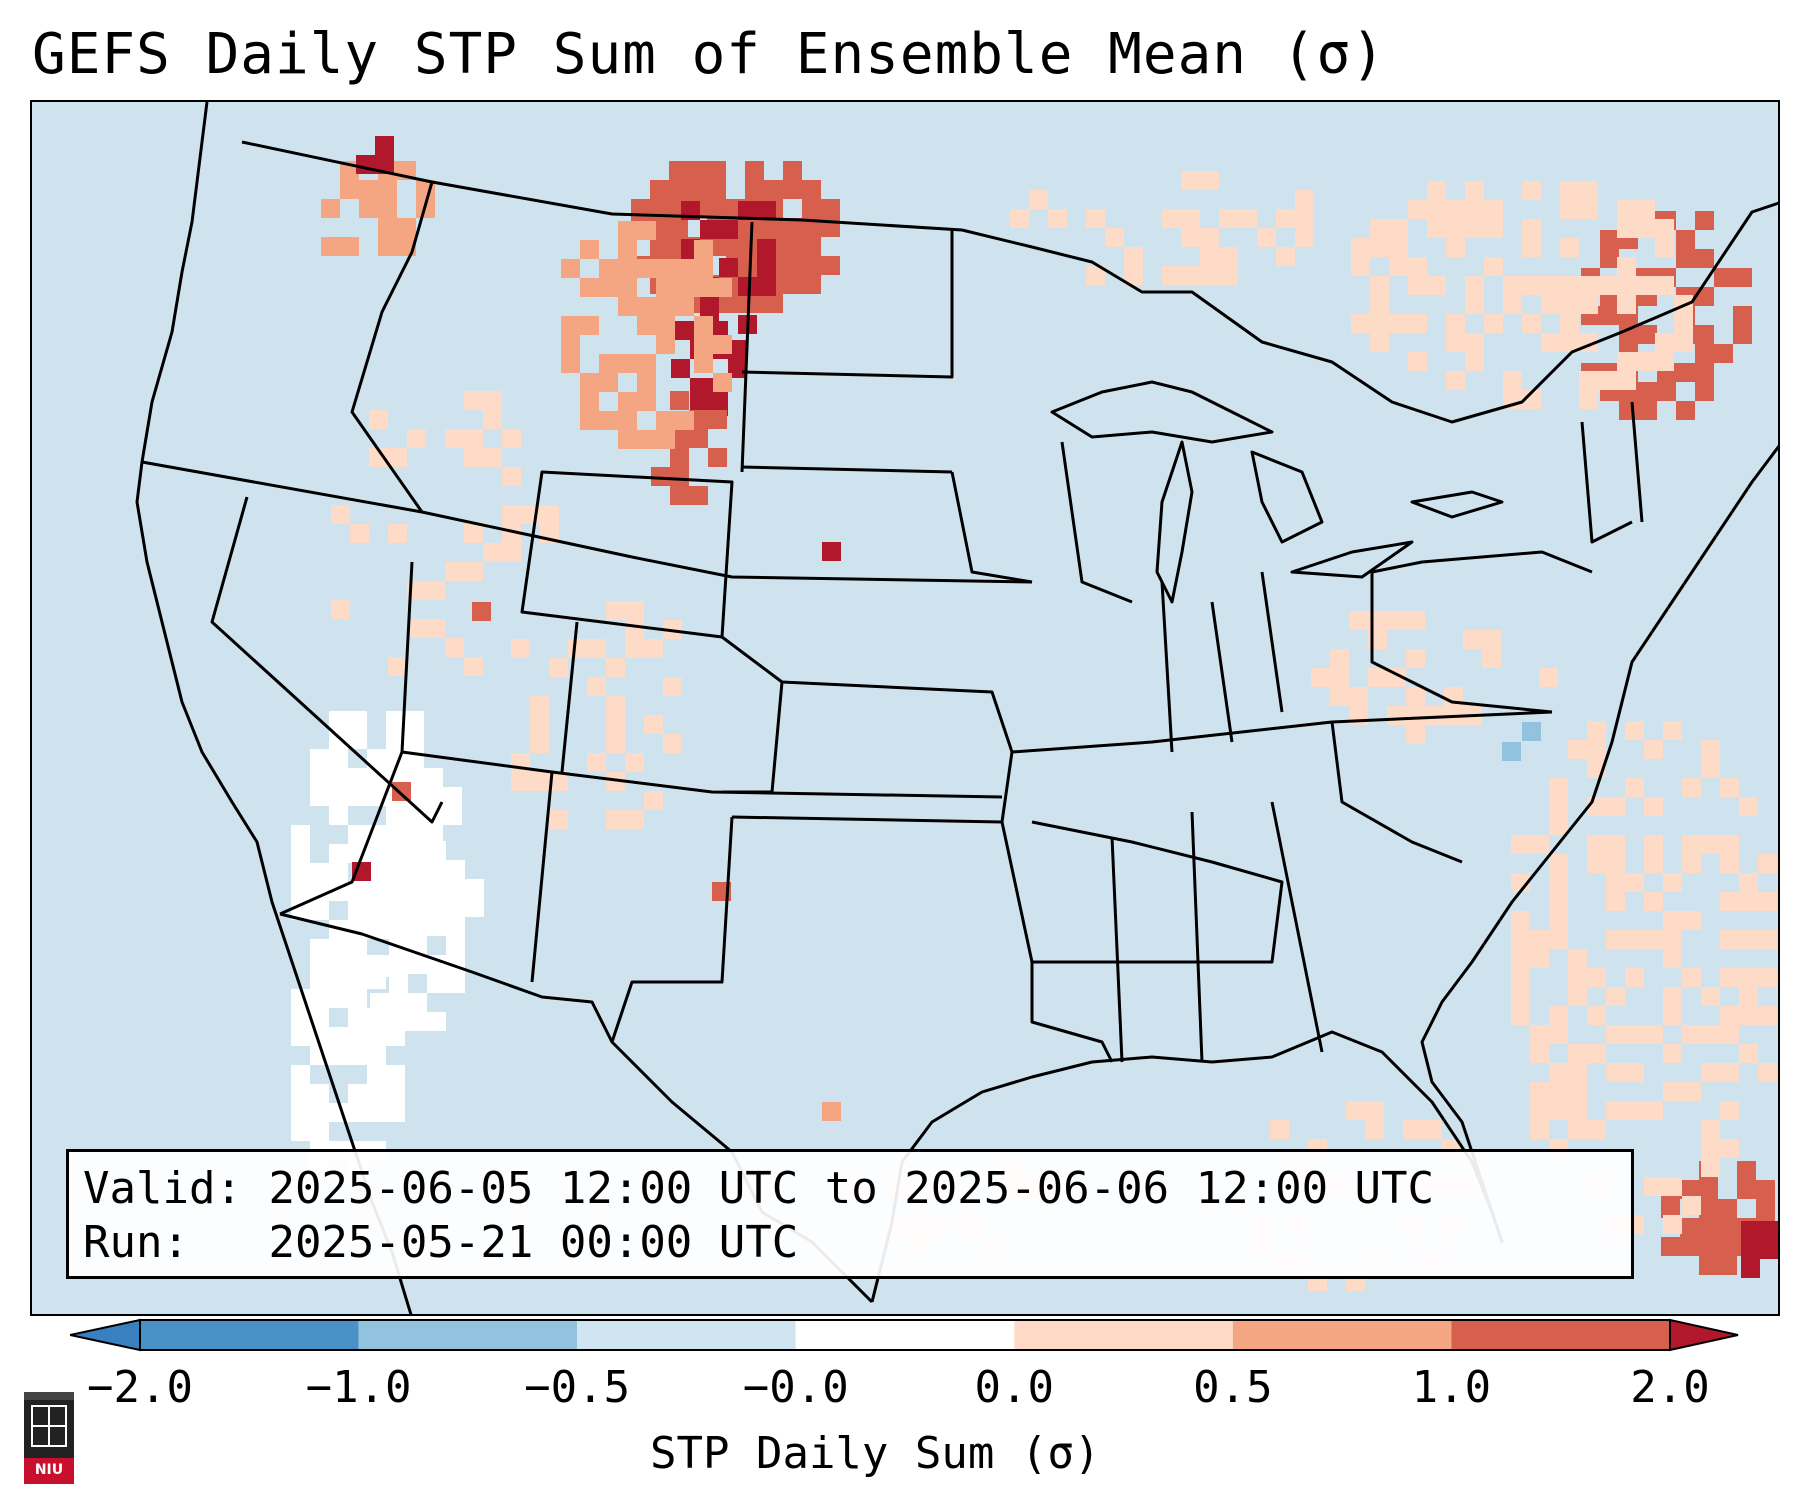 The image size is (1803, 1506). I want to click on colorbar-tick-label: −2.0, so click(140, 1387).